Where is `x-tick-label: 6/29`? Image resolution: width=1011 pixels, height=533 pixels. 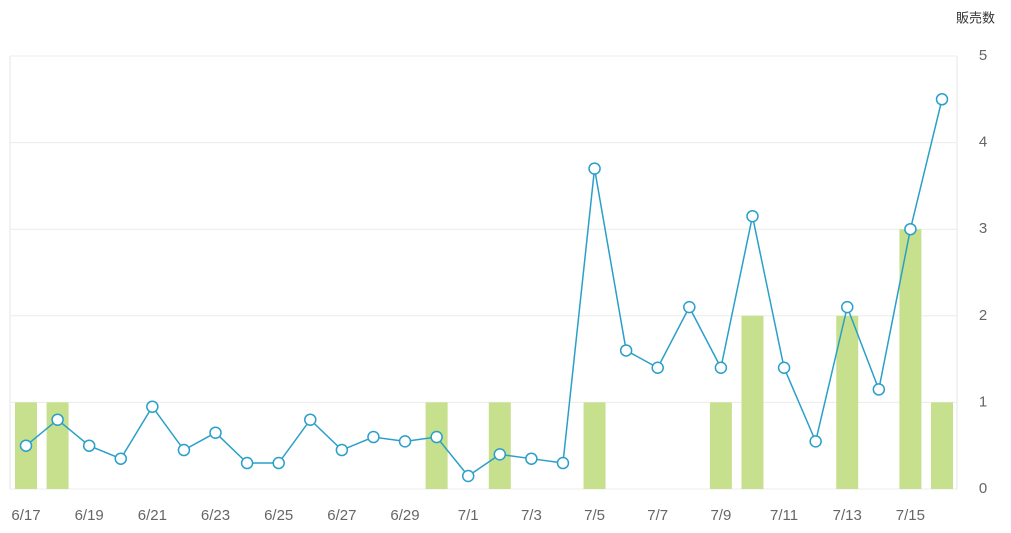
x-tick-label: 6/29 is located at coordinates (404, 515).